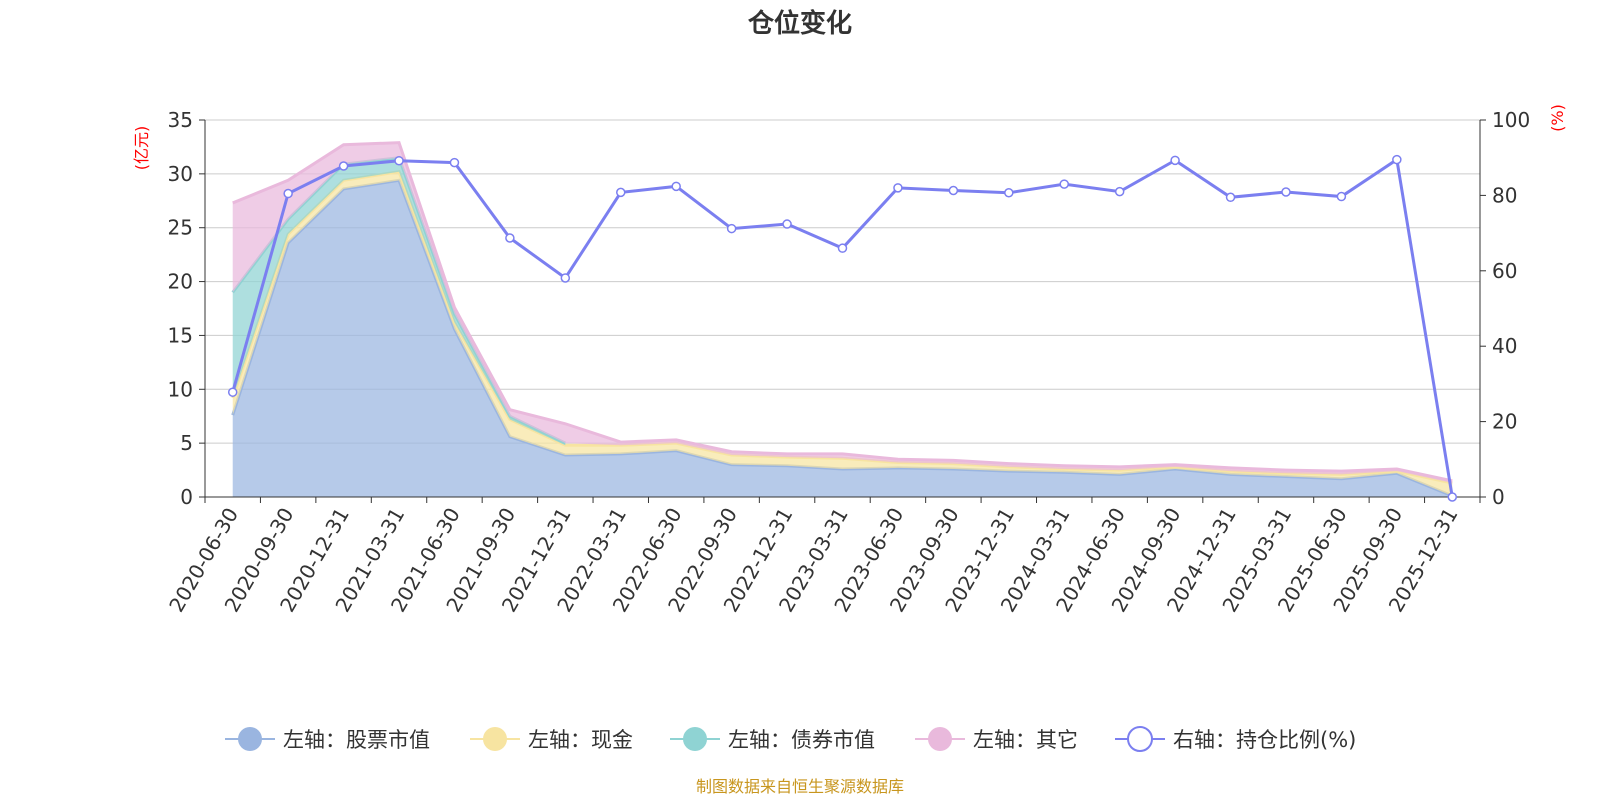 The image size is (1600, 800). I want to click on right-axis-tick-label: 100, so click(1511, 120).